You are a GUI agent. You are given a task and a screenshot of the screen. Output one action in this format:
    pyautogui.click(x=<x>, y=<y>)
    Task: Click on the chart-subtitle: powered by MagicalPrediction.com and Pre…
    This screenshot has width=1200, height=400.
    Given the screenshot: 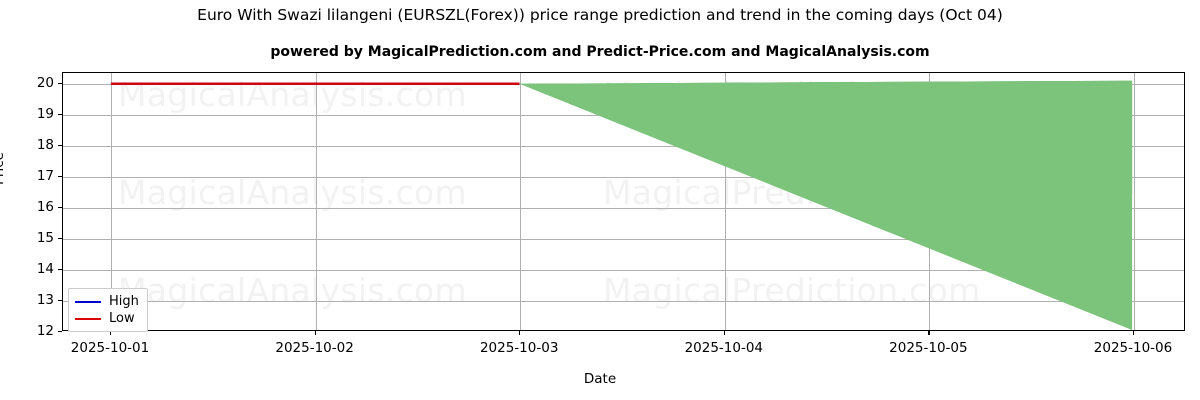 What is the action you would take?
    pyautogui.click(x=600, y=52)
    